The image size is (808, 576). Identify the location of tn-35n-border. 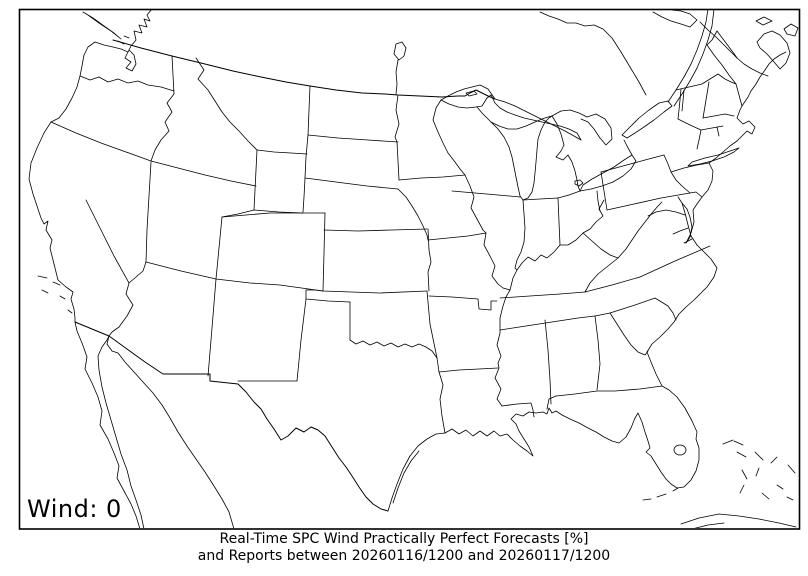
(547, 323).